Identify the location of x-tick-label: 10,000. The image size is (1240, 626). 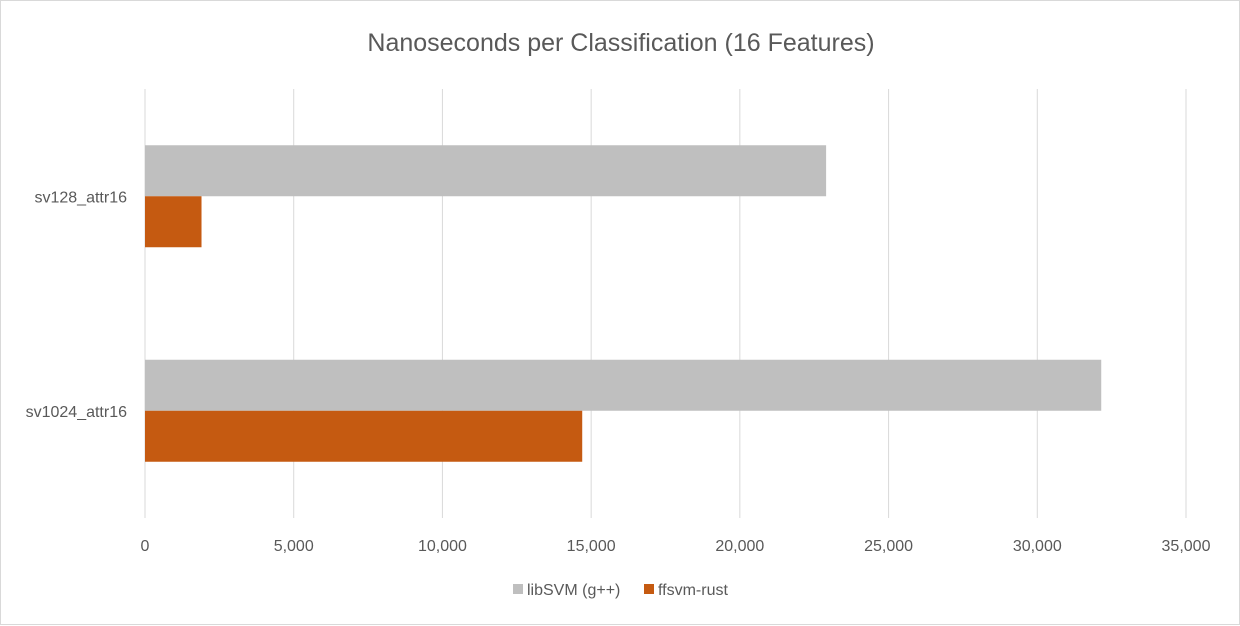
(442, 546).